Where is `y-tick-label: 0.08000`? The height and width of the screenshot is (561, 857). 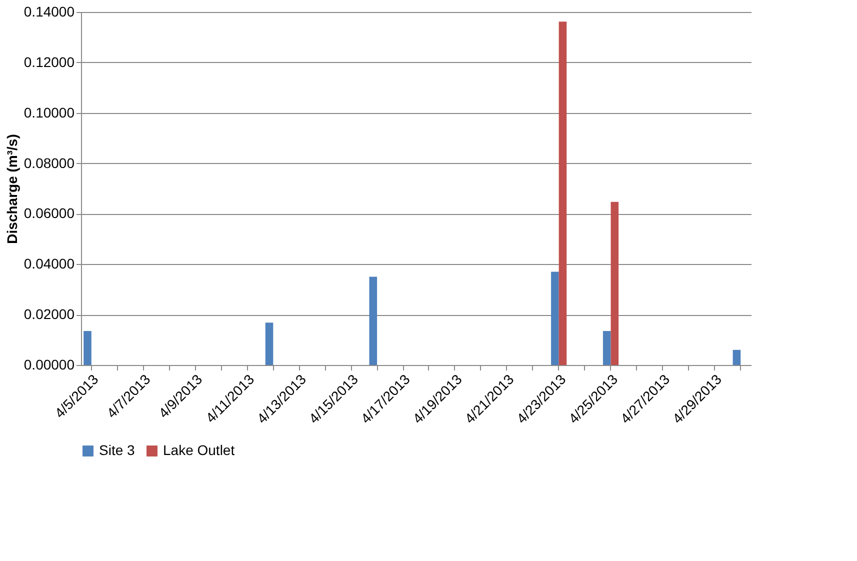 y-tick-label: 0.08000 is located at coordinates (49, 162).